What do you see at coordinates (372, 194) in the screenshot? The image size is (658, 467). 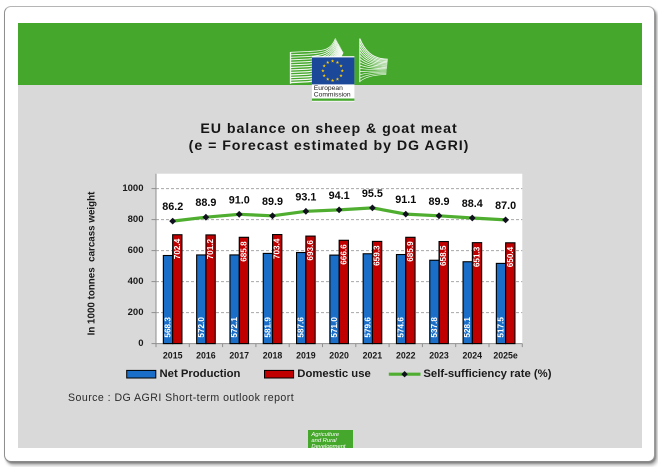 I see `svg-text: 95.5` at bounding box center [372, 194].